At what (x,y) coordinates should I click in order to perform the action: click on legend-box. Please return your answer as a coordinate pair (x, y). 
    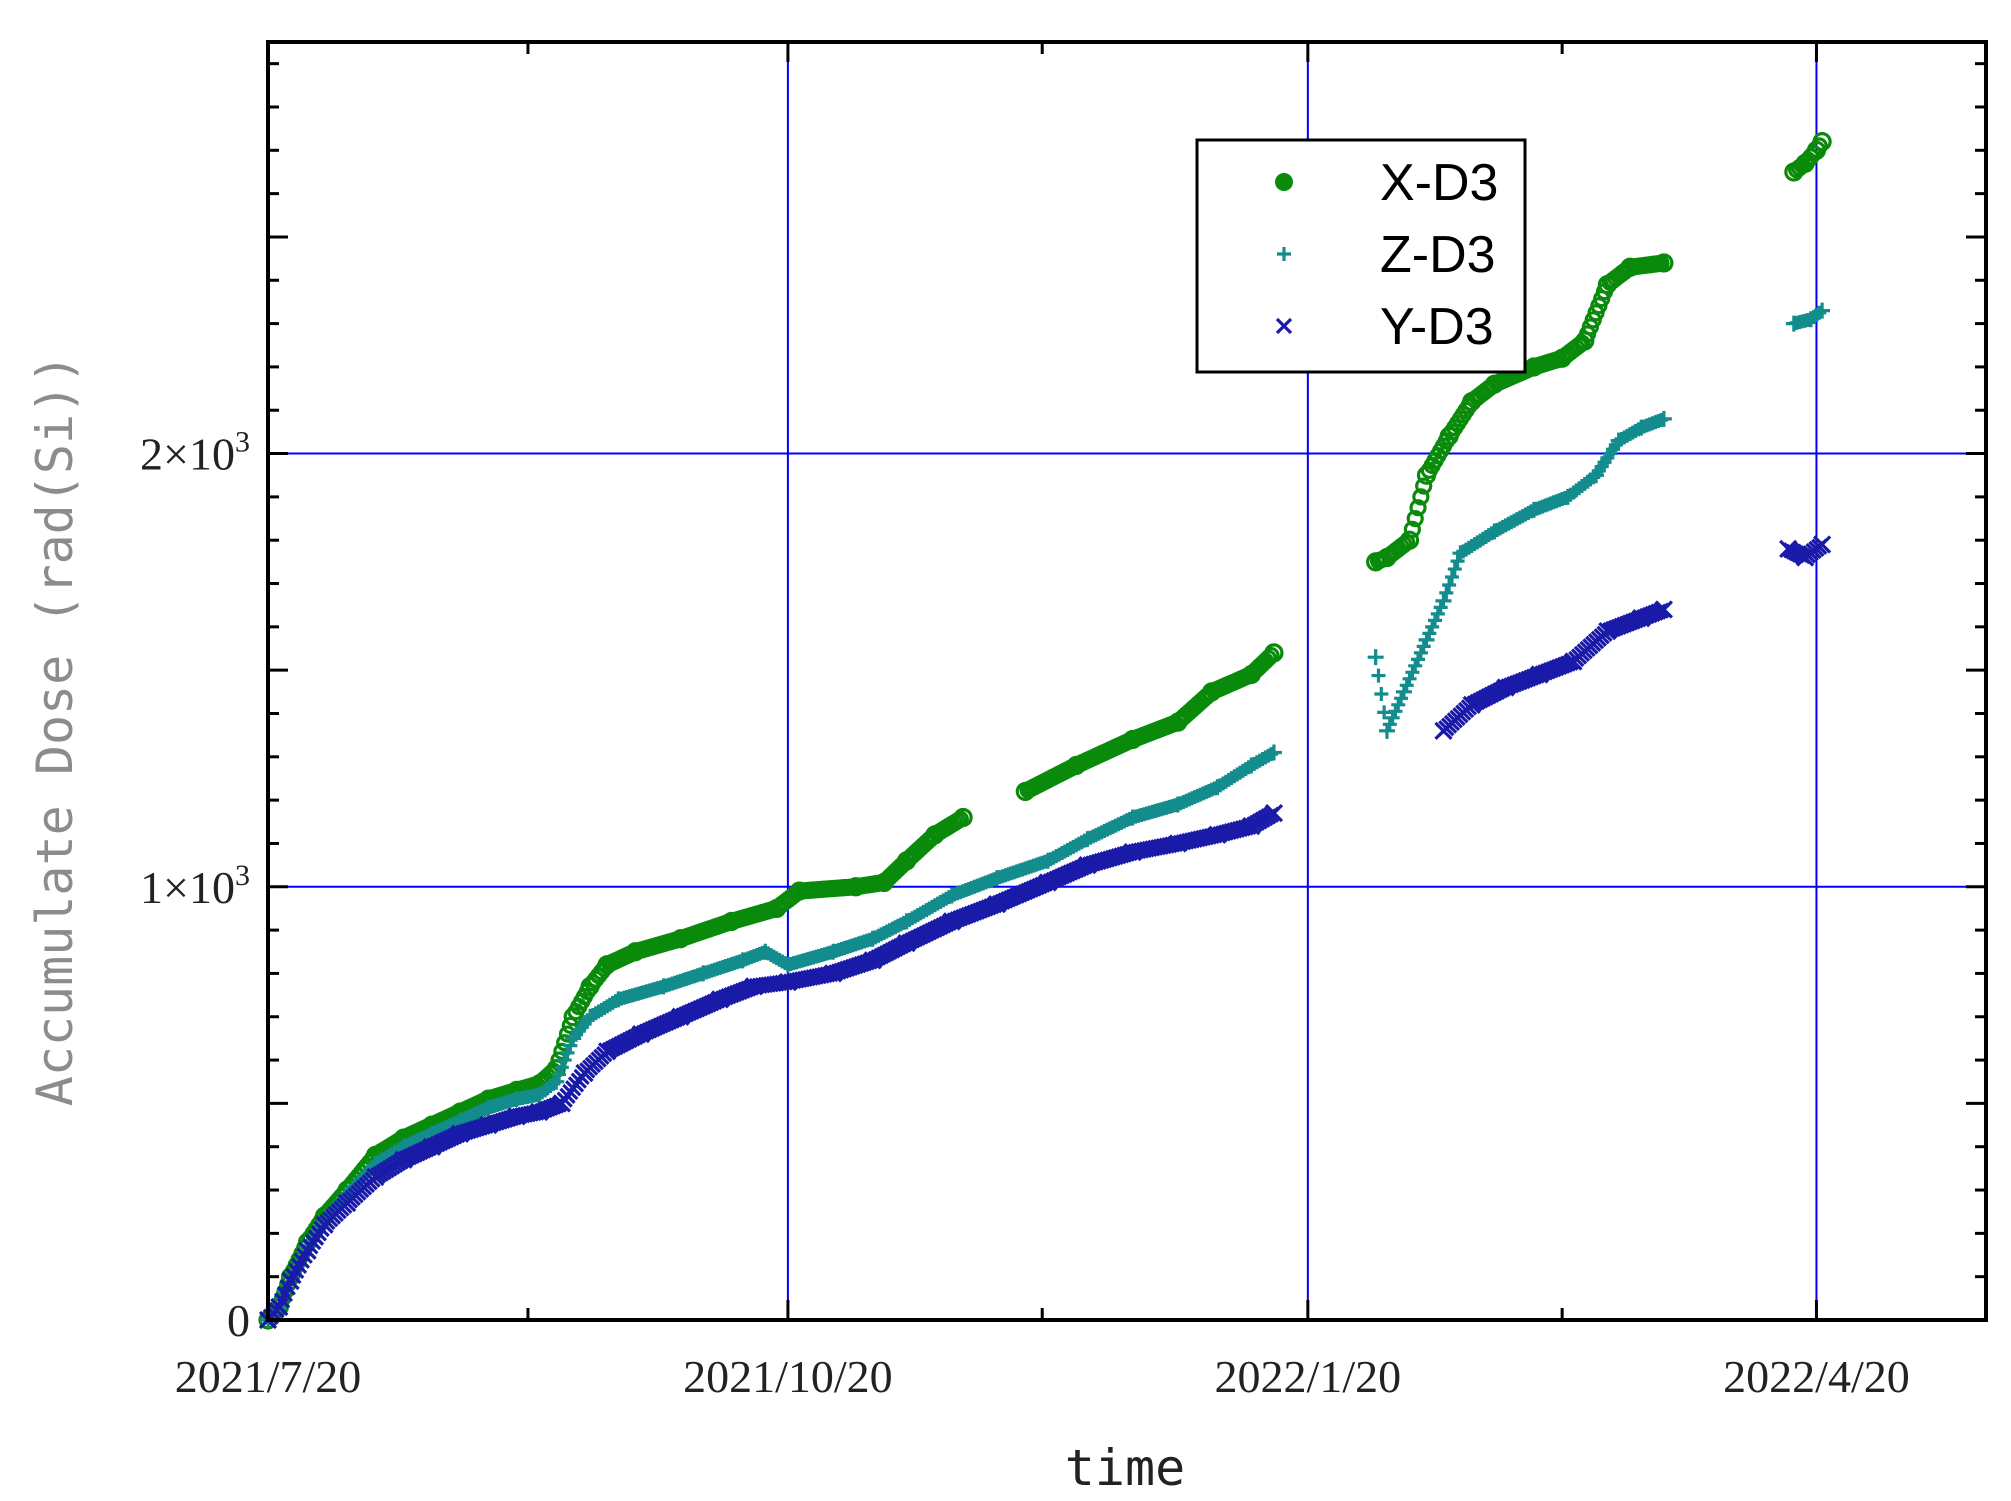
    Looking at the image, I should click on (1361, 256).